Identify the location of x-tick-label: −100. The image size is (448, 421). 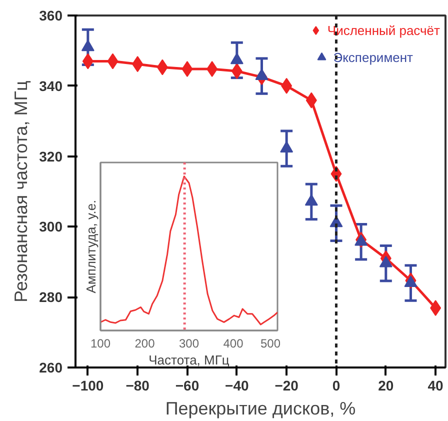
(88, 386).